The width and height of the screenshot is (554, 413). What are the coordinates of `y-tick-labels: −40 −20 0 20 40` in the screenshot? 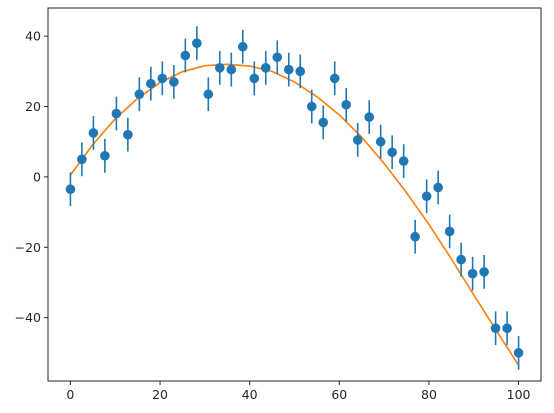 It's located at (28, 177).